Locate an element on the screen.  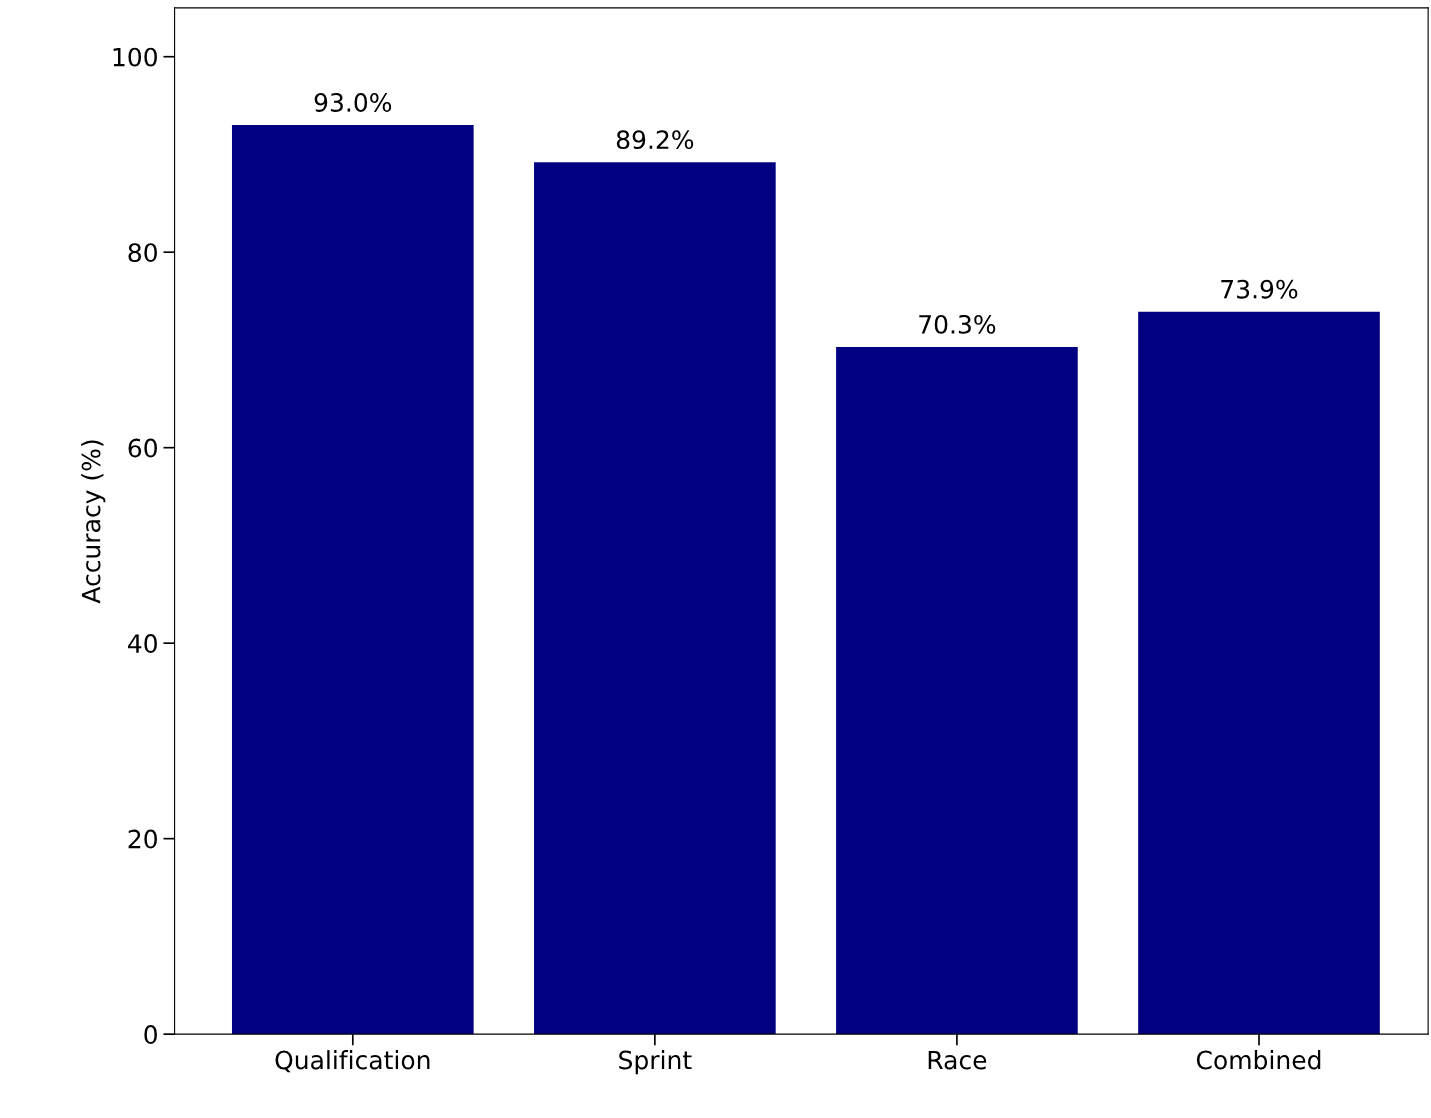
y-tick-label: 60 is located at coordinates (142, 448).